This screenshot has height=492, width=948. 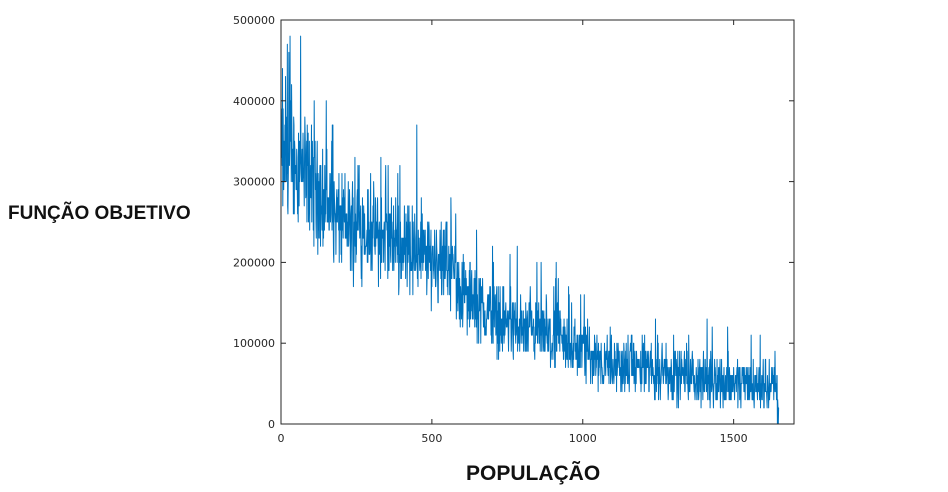 I want to click on y-tick-label: 100000, so click(x=254, y=343).